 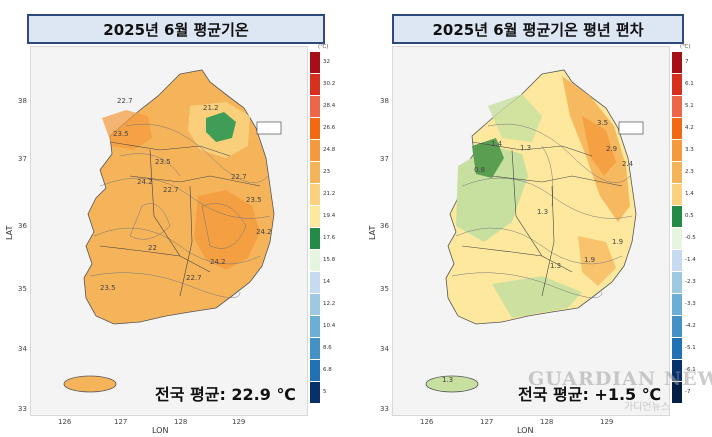 What do you see at coordinates (488, 158) in the screenshot?
I see `cold-region-capital` at bounding box center [488, 158].